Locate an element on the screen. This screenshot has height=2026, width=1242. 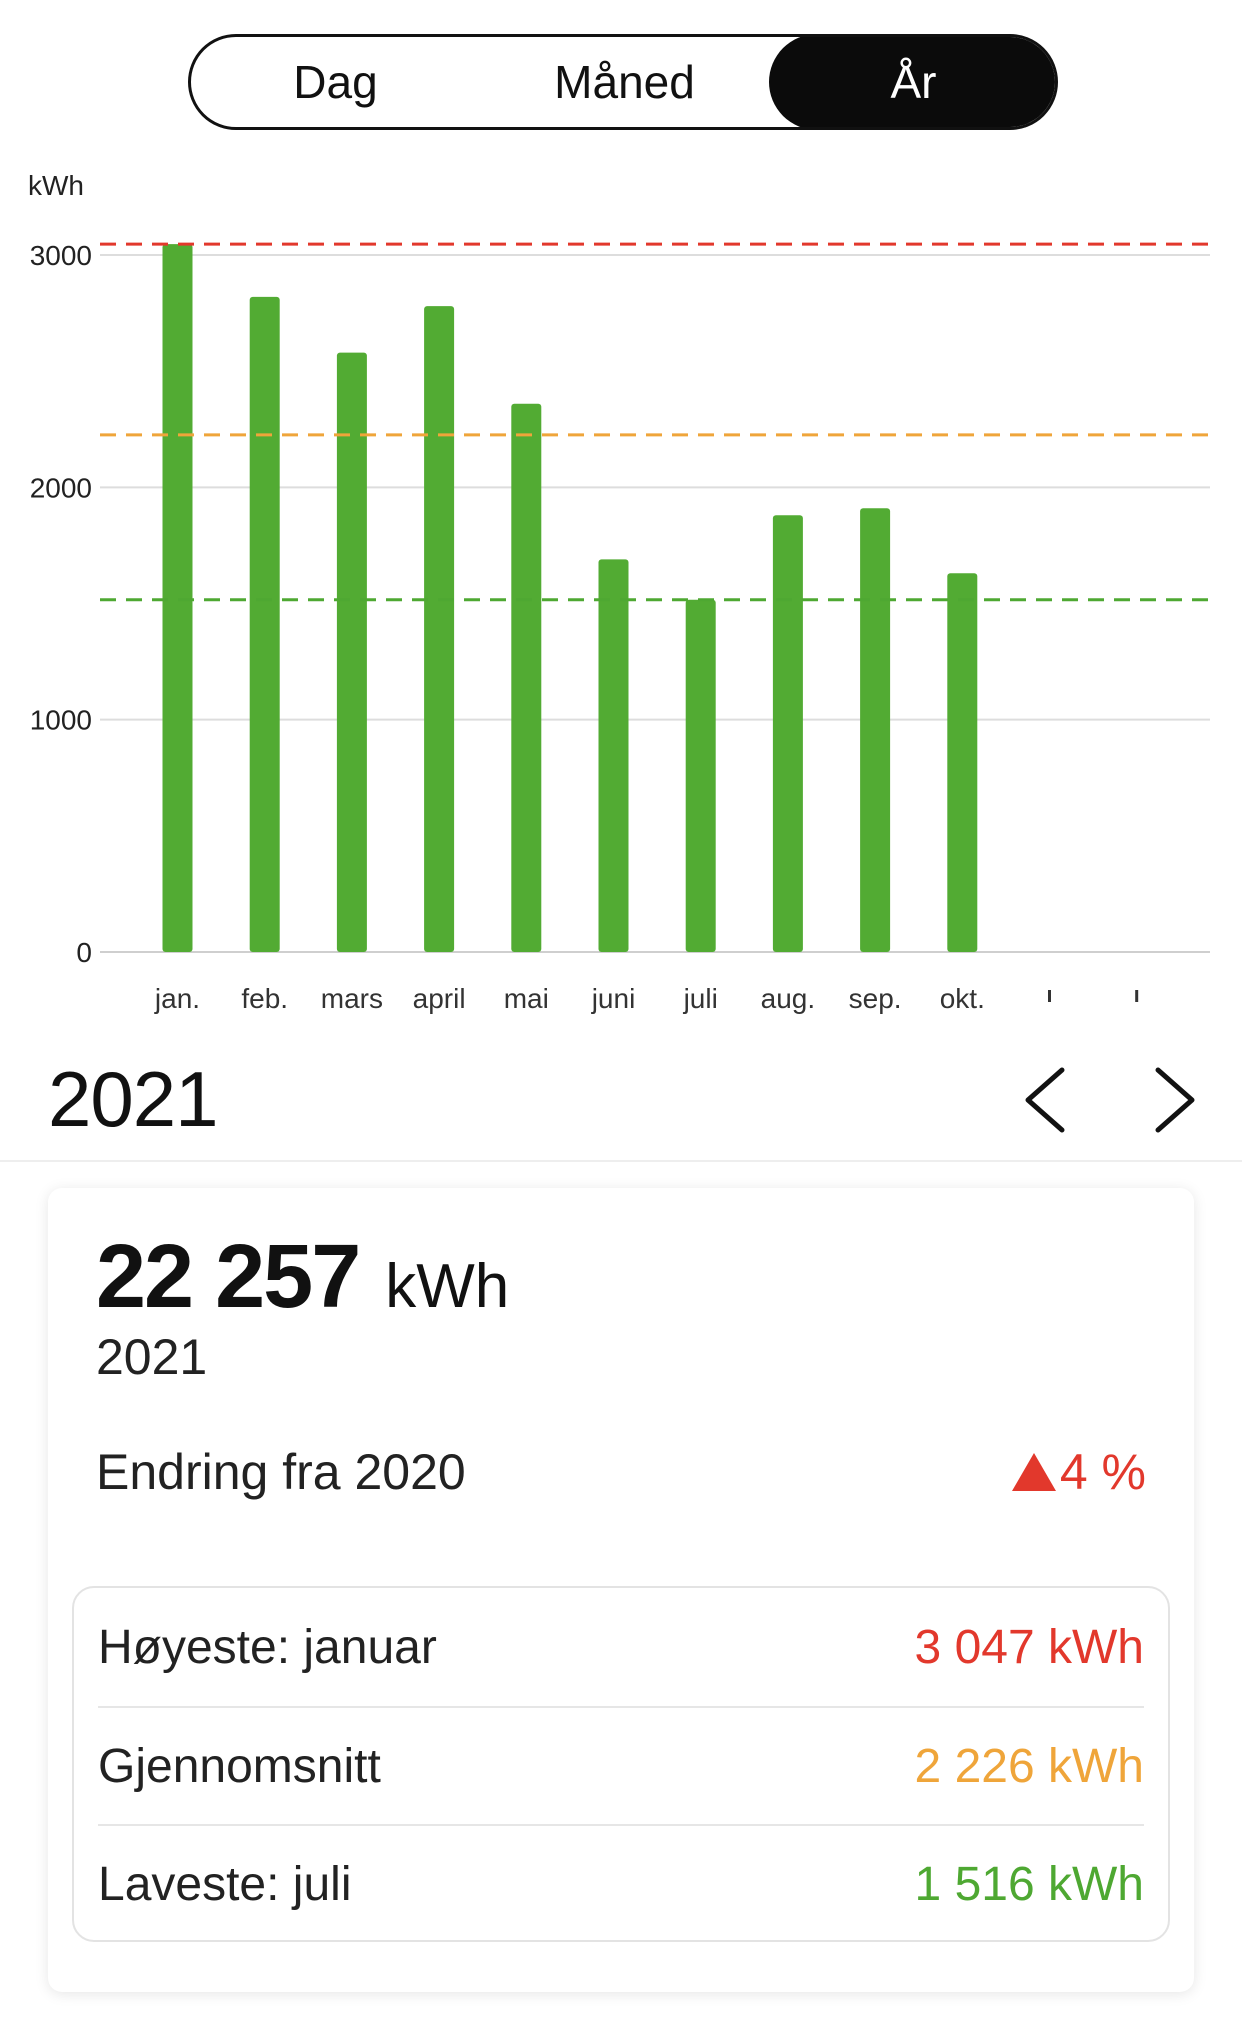
year-title: 2021 is located at coordinates (133, 1099).